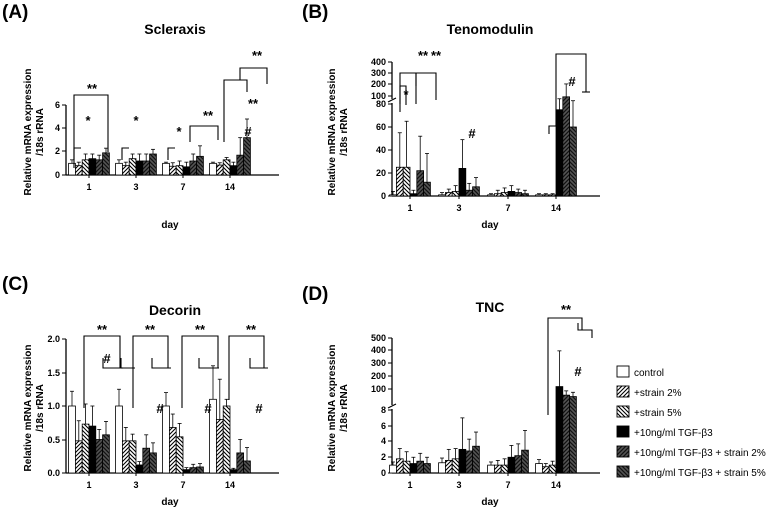 This screenshot has width=778, height=510. What do you see at coordinates (53, 440) in the screenshot?
I see `y-tick-label-2-1: 0.5` at bounding box center [53, 440].